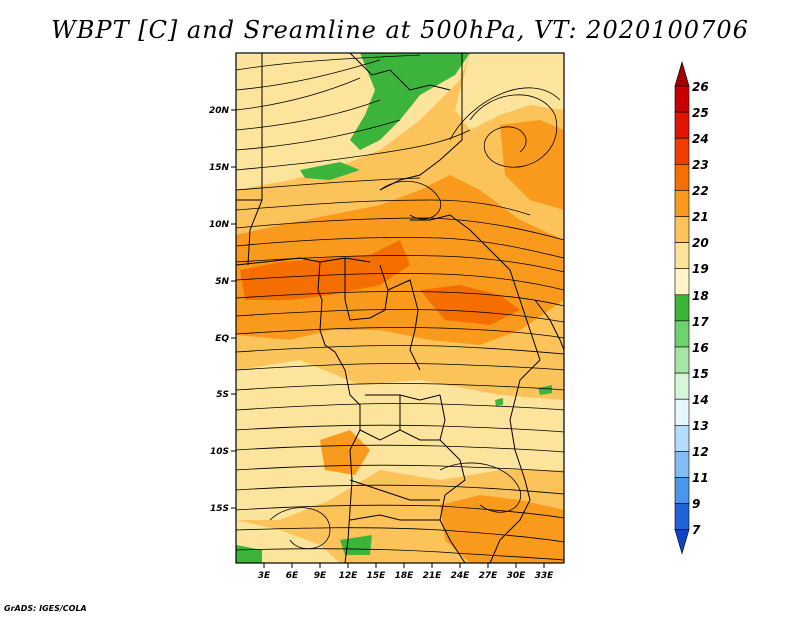  I want to click on colorbar-label: 13, so click(700, 426).